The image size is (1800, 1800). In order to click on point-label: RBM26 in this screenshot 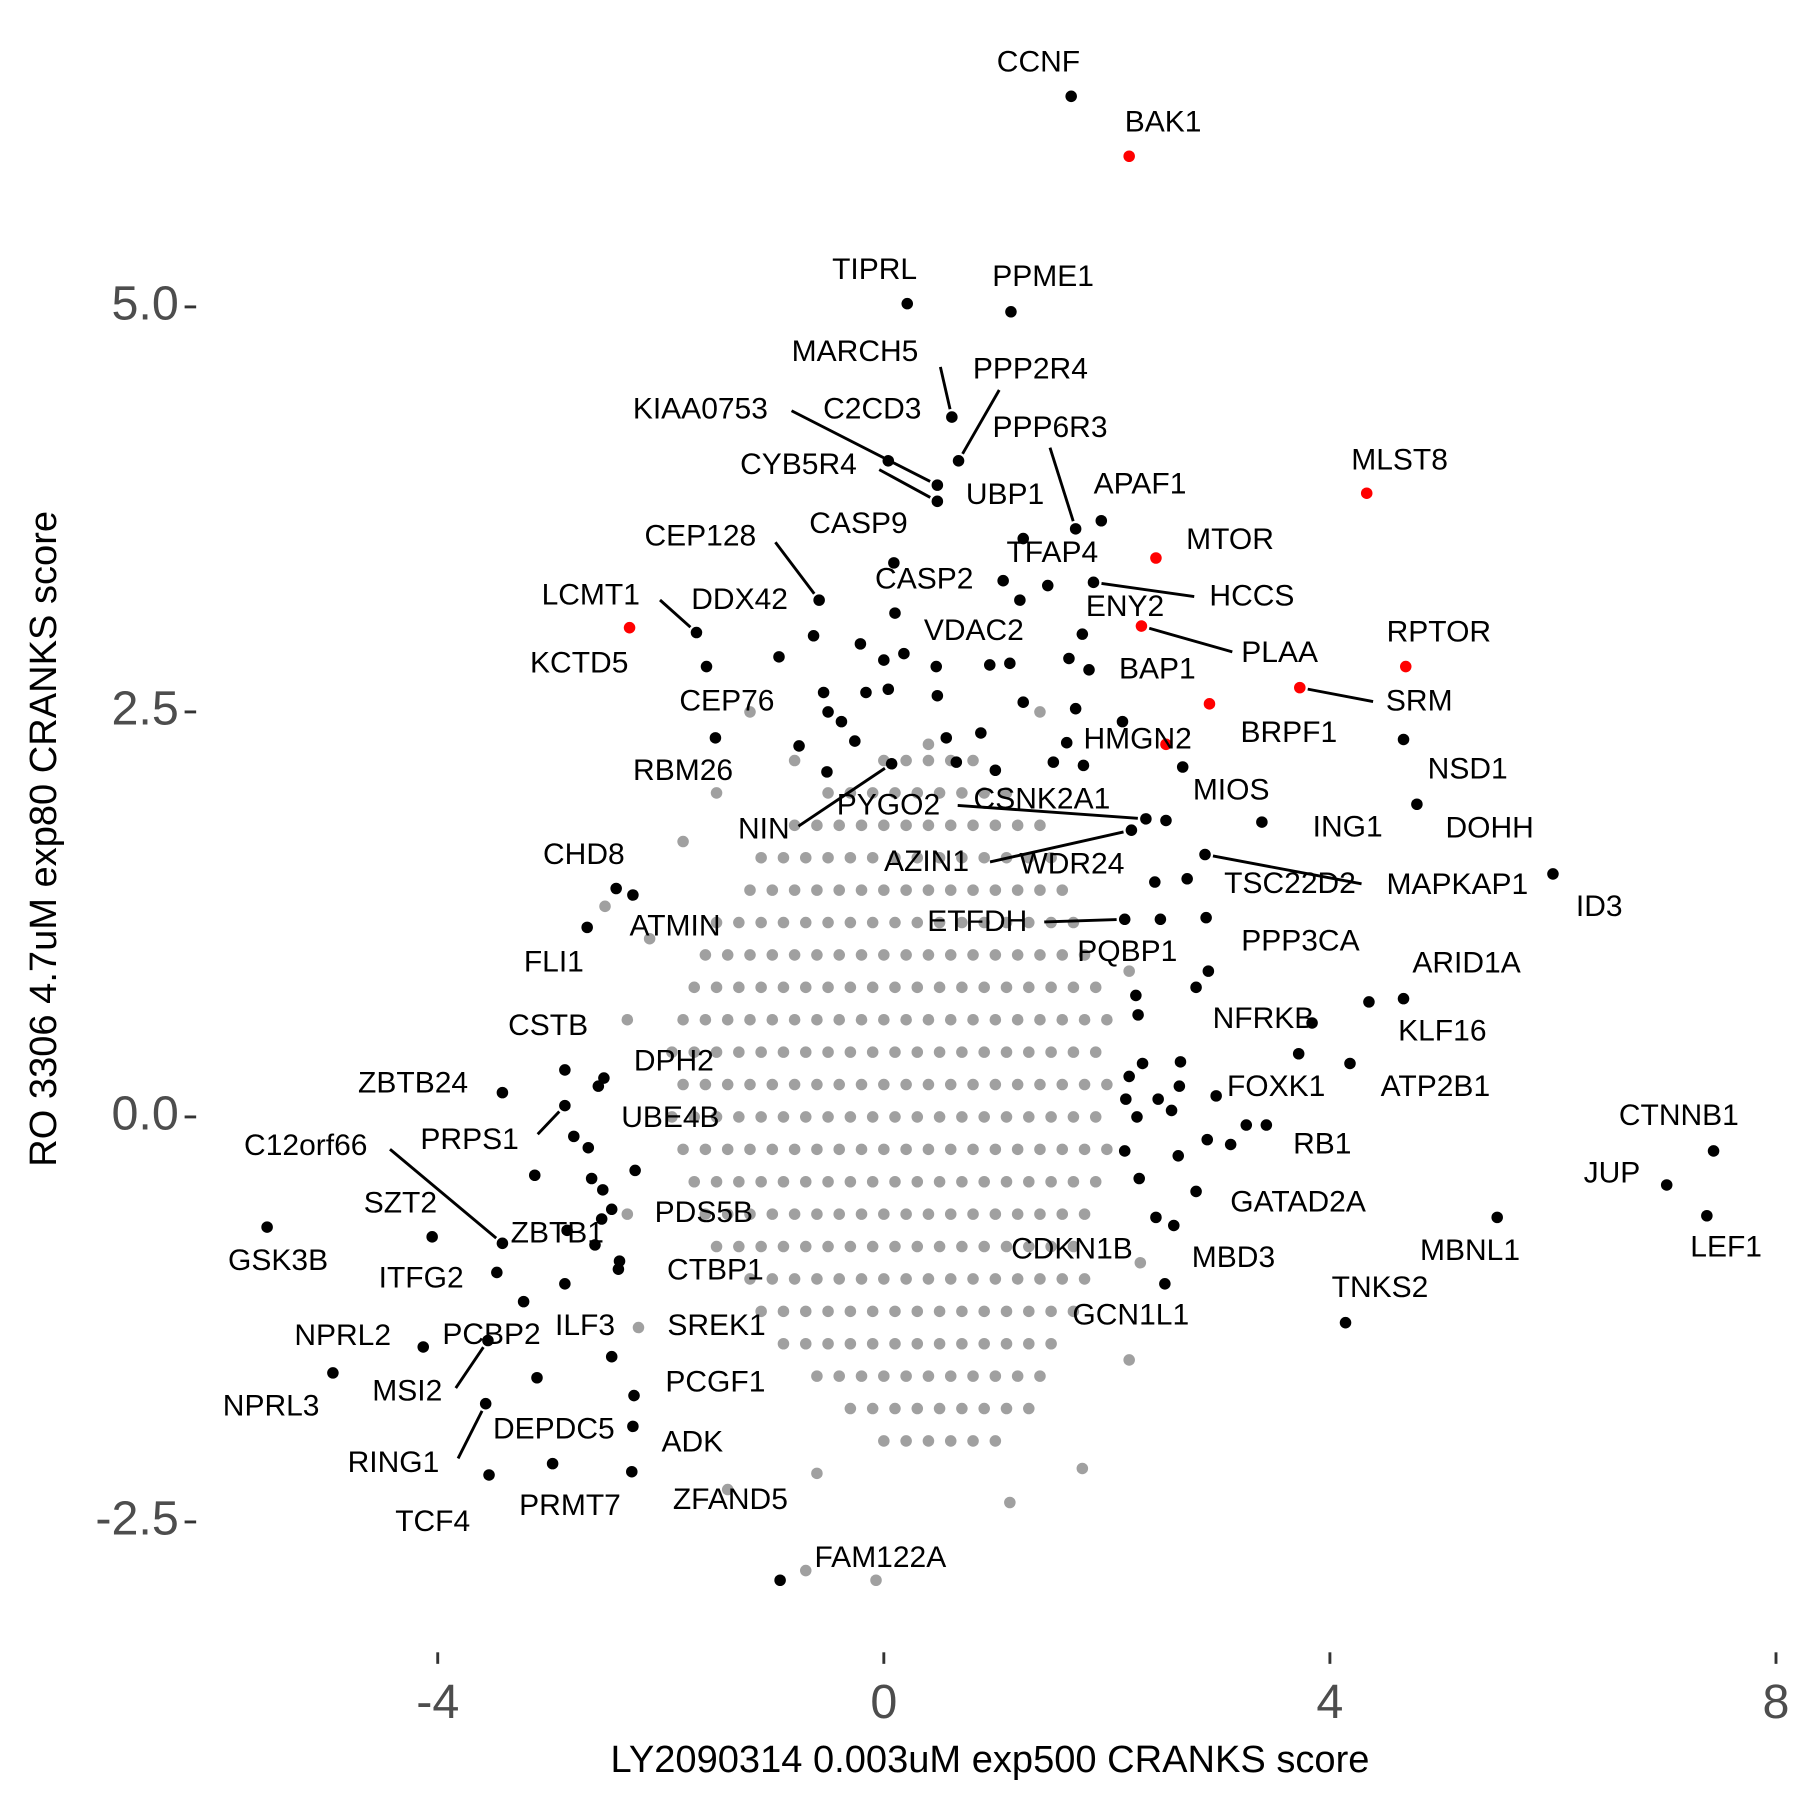, I will do `click(683, 770)`.